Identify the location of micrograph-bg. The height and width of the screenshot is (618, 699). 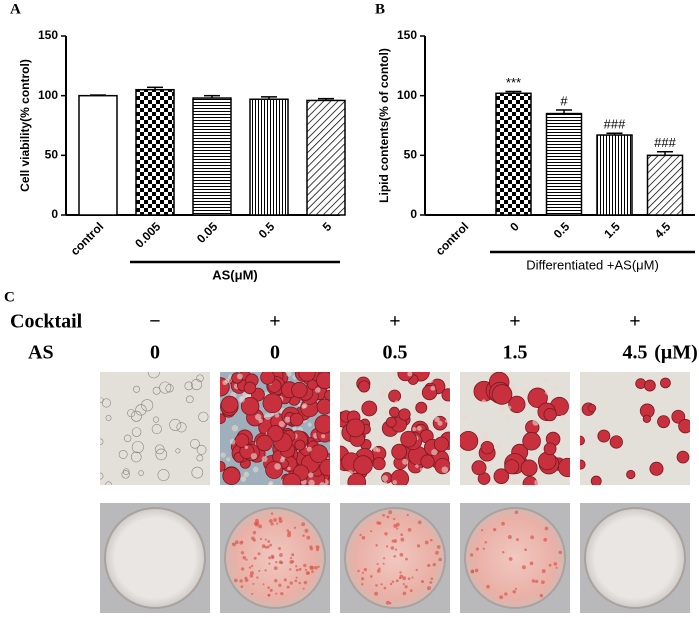
(155, 428).